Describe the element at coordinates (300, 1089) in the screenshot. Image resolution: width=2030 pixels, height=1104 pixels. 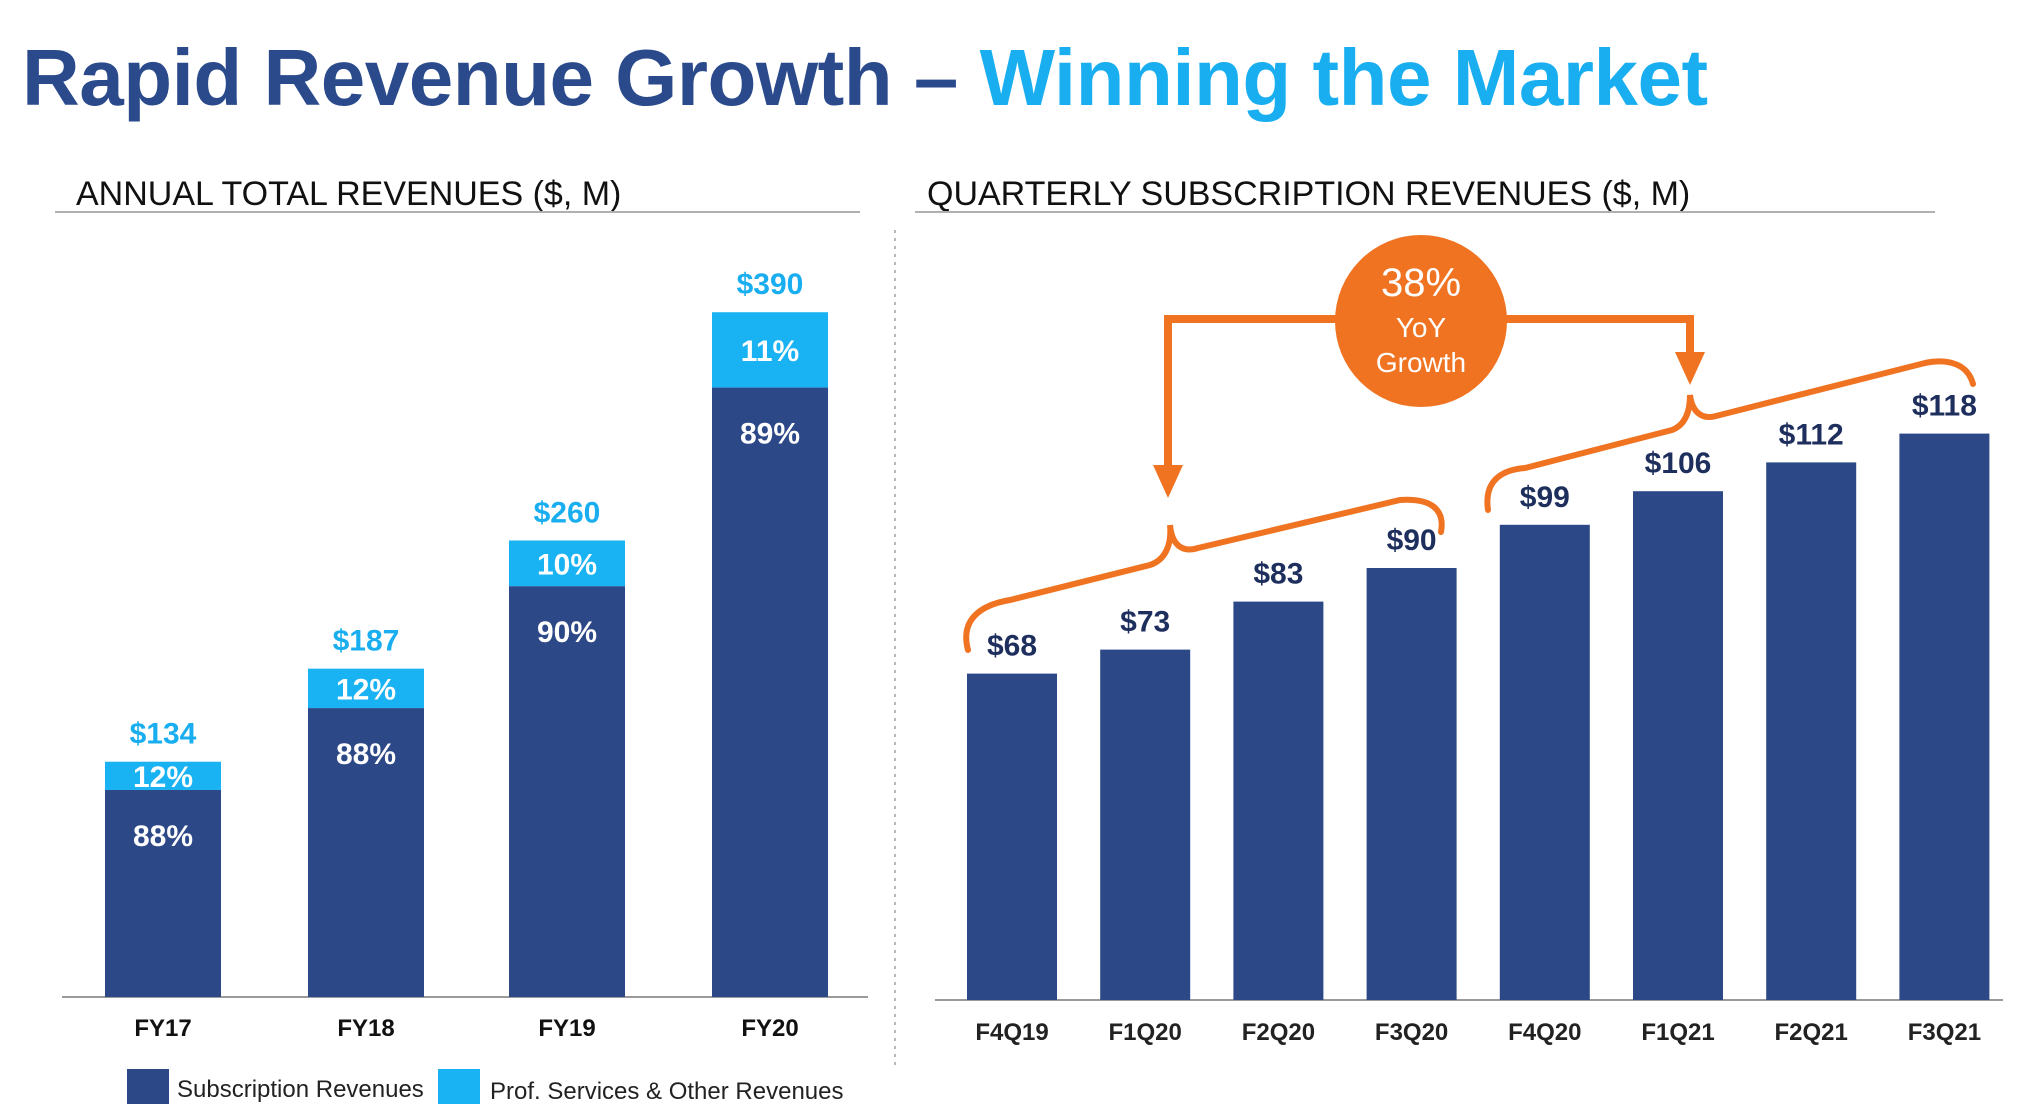
I see `legend-label-subscription: Subscription Revenues` at that location.